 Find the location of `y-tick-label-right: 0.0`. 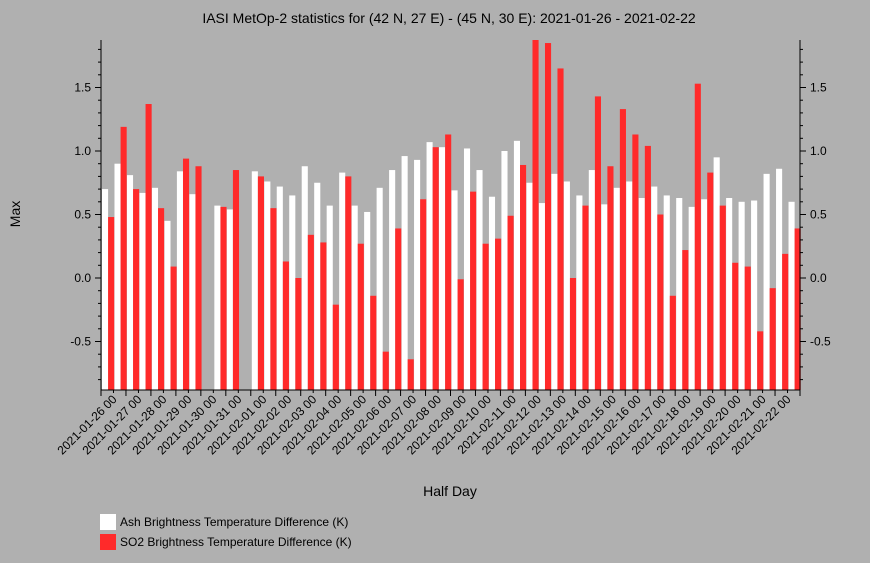

y-tick-label-right: 0.0 is located at coordinates (818, 278).